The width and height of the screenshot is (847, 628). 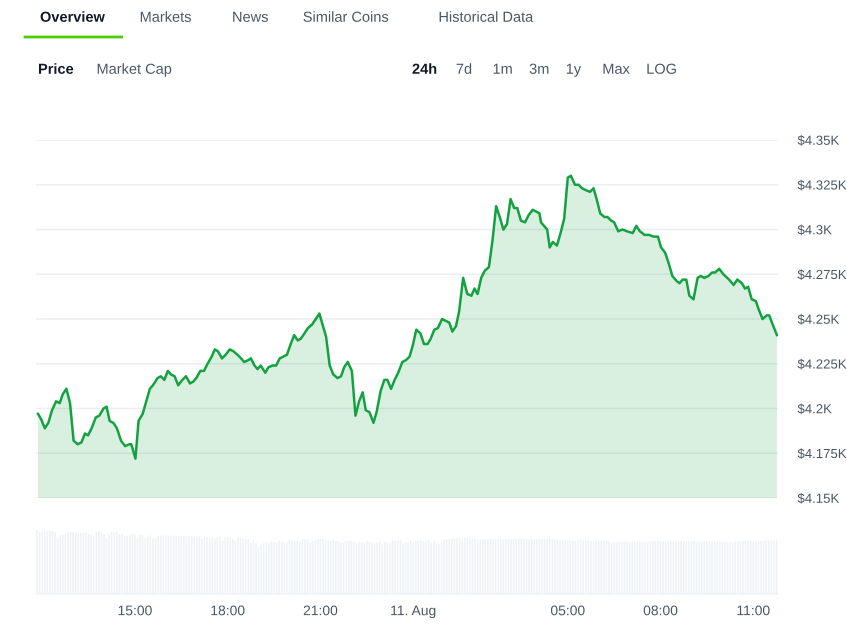 What do you see at coordinates (135, 70) in the screenshot?
I see `text: Market Cap` at bounding box center [135, 70].